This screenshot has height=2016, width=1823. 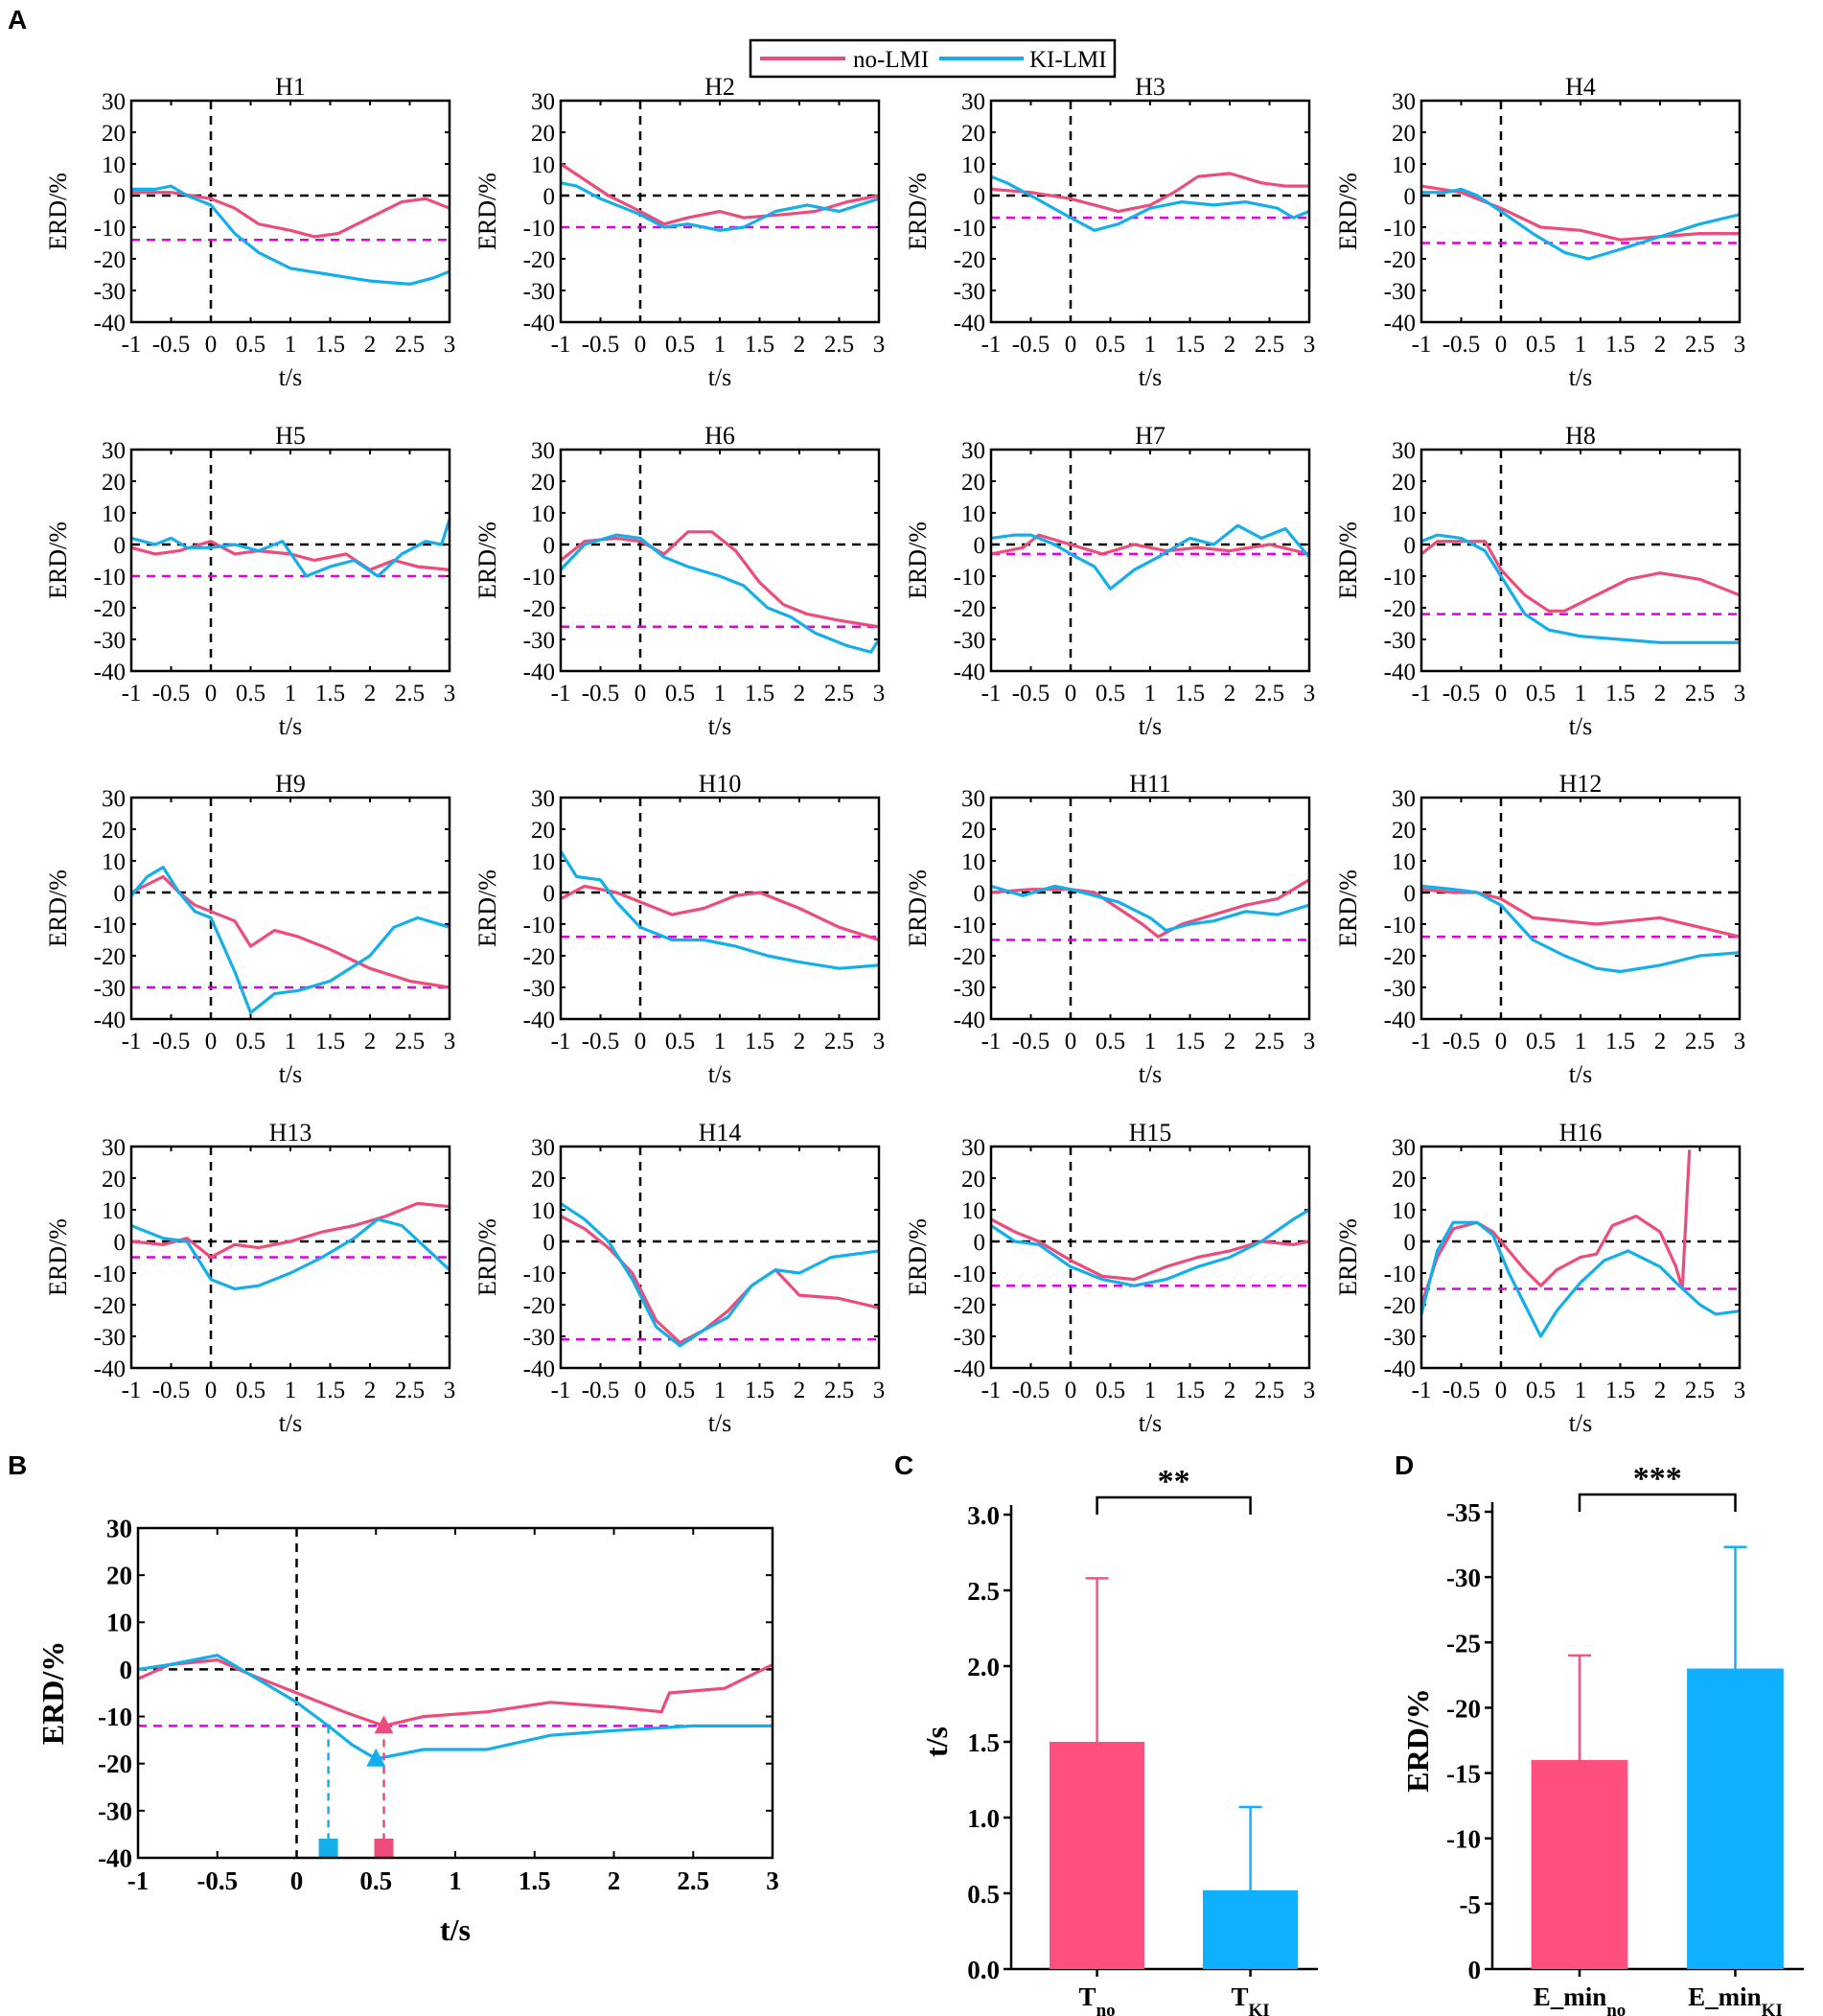 I want to click on y-tick-label: 0.5, so click(x=983, y=1894).